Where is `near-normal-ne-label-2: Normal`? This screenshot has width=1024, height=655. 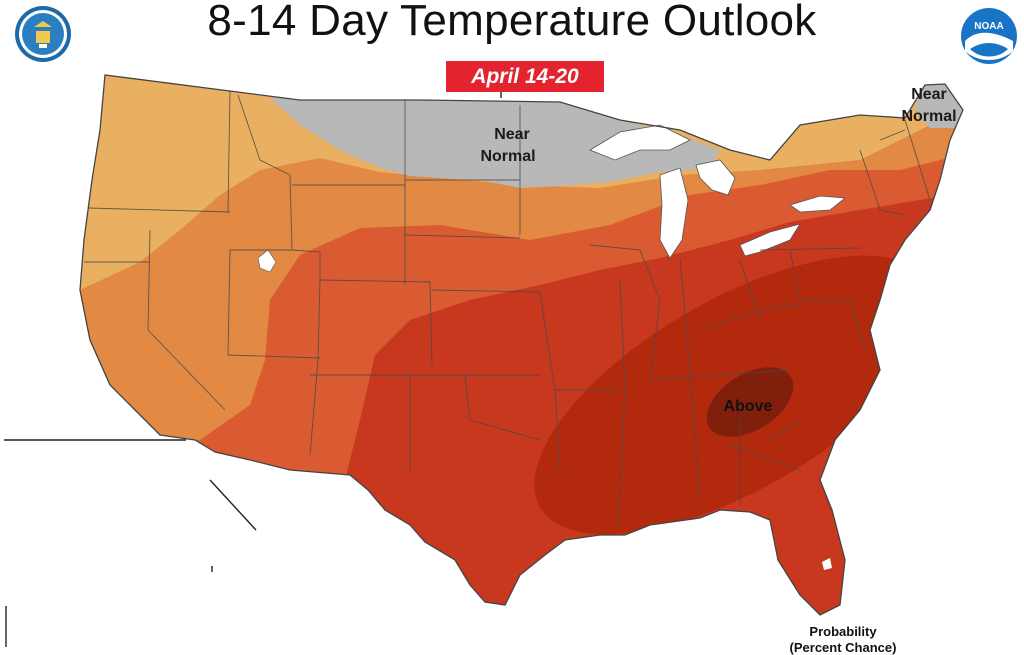 near-normal-ne-label-2: Normal is located at coordinates (928, 116).